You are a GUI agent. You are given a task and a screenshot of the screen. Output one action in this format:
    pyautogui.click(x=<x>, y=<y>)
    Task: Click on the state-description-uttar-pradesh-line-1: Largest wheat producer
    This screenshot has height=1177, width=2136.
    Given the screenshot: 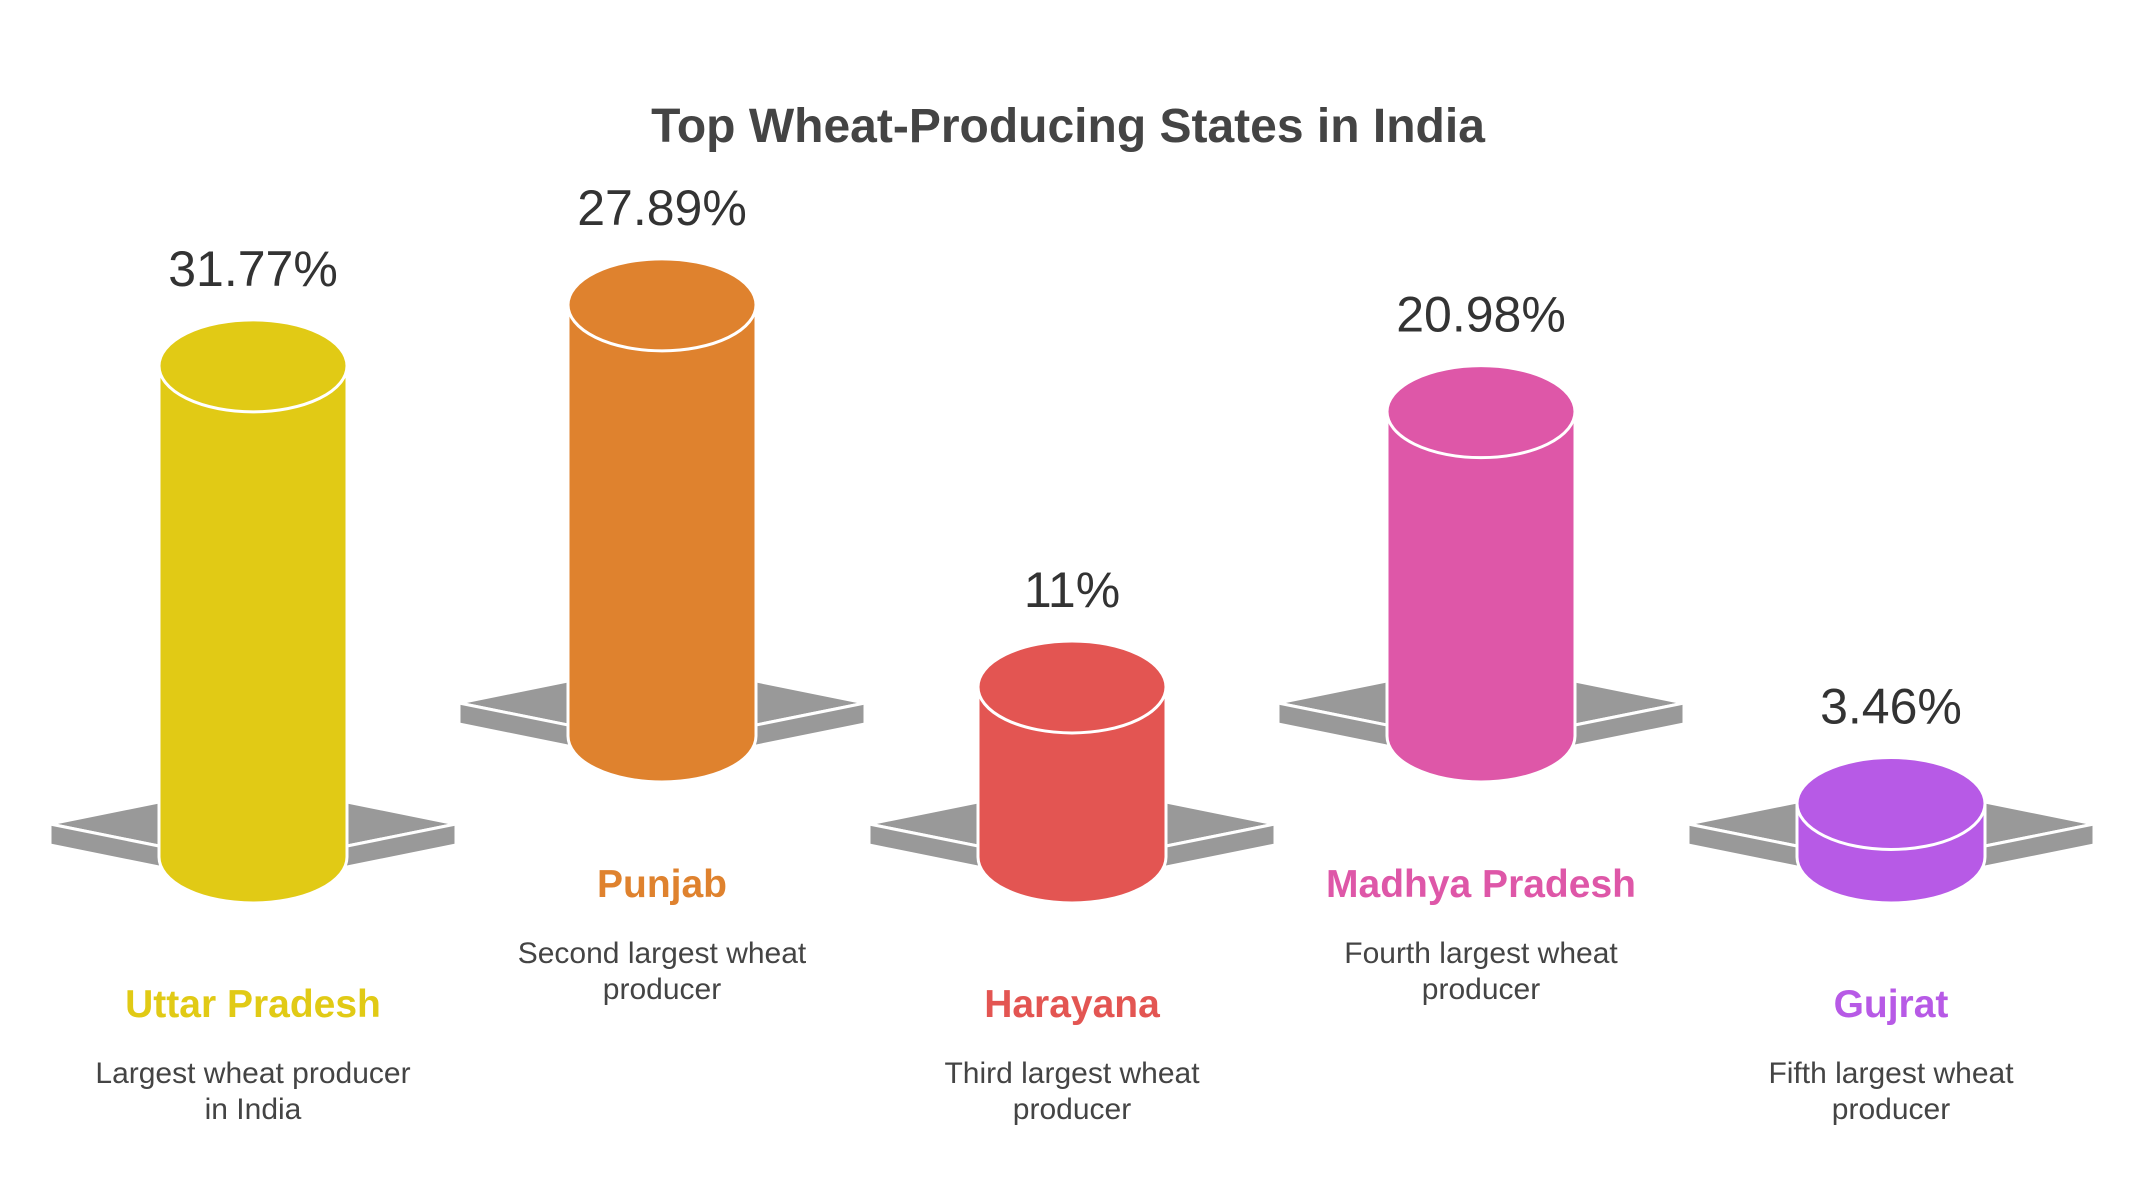 What is the action you would take?
    pyautogui.click(x=252, y=1073)
    